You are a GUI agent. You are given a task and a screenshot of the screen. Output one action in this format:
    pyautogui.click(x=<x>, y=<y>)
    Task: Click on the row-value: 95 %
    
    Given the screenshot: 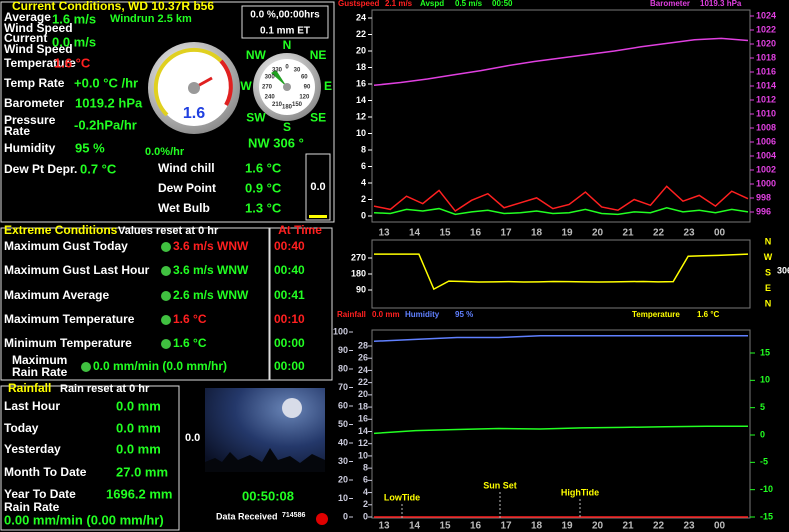 What is the action you would take?
    pyautogui.click(x=90, y=147)
    